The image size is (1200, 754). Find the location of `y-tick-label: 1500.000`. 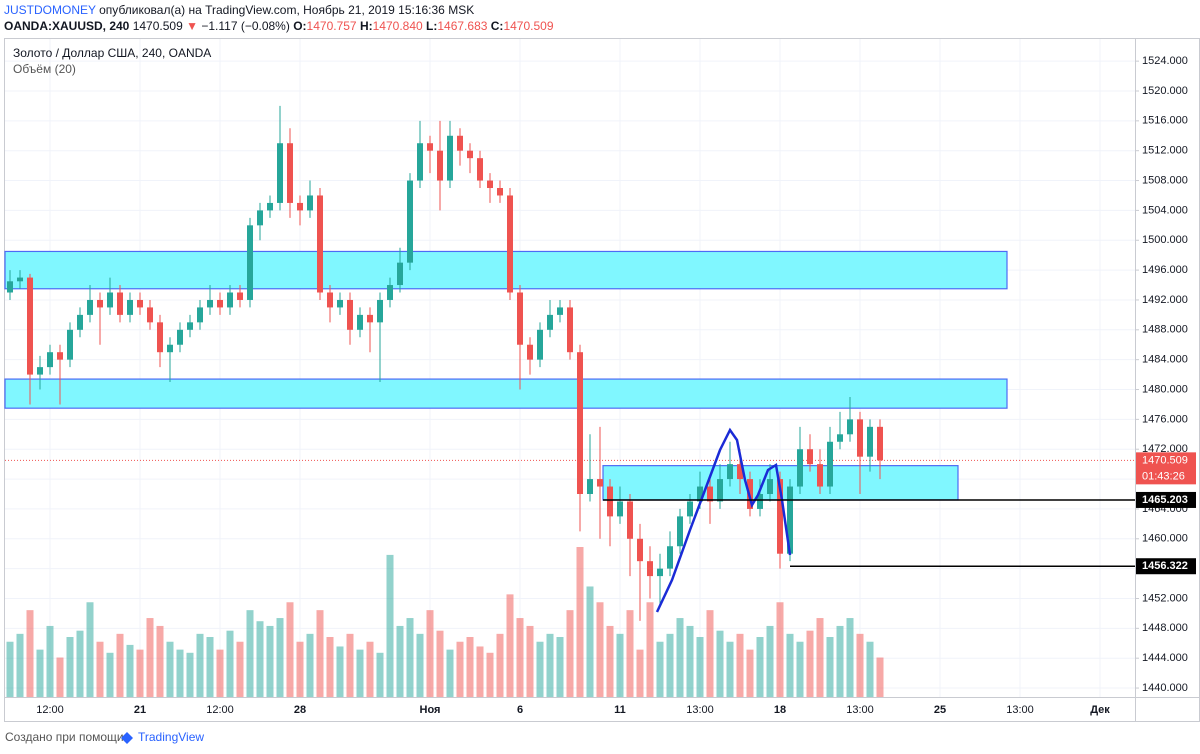

y-tick-label: 1500.000 is located at coordinates (1165, 240).